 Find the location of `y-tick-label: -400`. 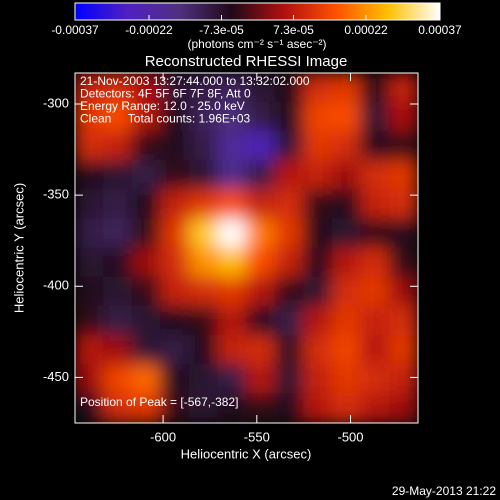

y-tick-label: -400 is located at coordinates (56, 285).